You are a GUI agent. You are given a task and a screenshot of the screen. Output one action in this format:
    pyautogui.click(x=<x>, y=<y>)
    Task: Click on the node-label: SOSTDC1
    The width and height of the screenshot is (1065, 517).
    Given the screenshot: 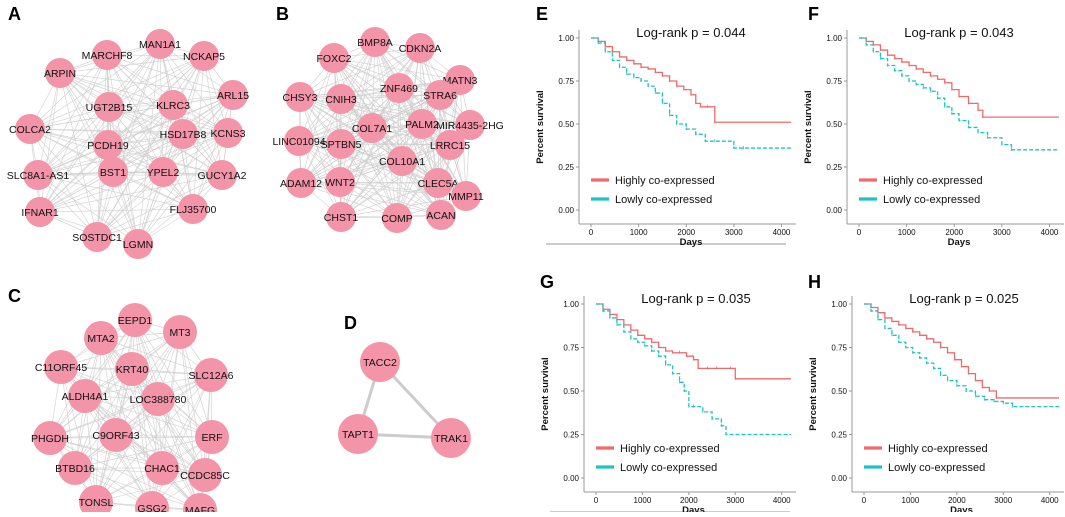 What is the action you would take?
    pyautogui.click(x=97, y=238)
    